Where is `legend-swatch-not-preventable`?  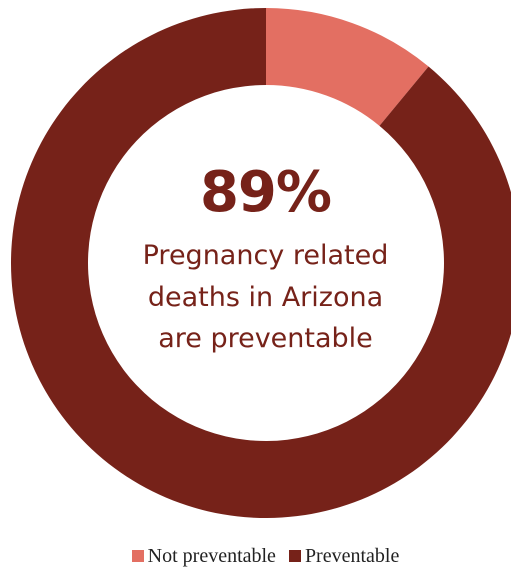 legend-swatch-not-preventable is located at coordinates (137, 556).